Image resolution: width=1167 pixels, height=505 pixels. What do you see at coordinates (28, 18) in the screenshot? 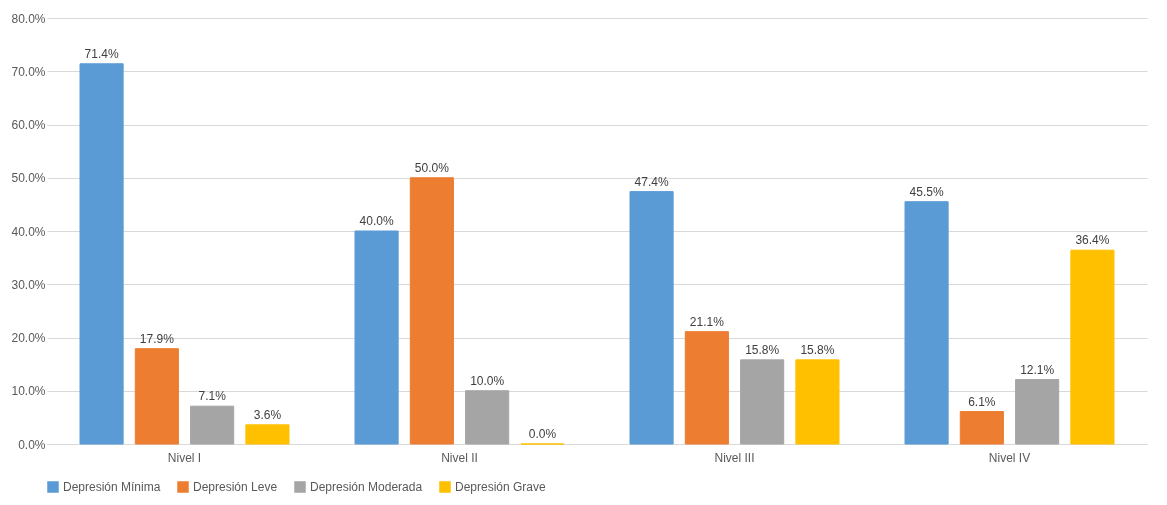
I see `y-tick-label: 80.0%` at bounding box center [28, 18].